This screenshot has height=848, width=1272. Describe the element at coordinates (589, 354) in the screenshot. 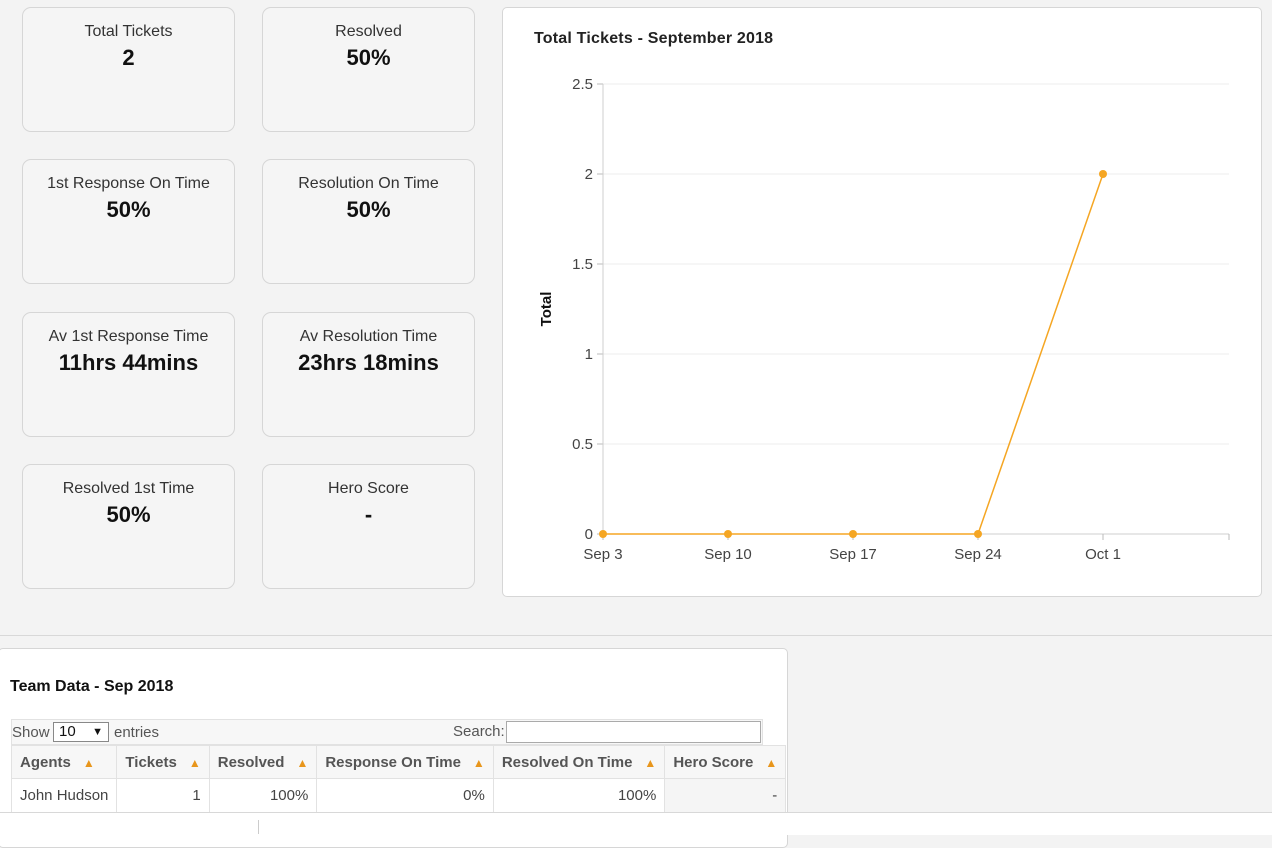

I see `y-tick-label: 1` at that location.